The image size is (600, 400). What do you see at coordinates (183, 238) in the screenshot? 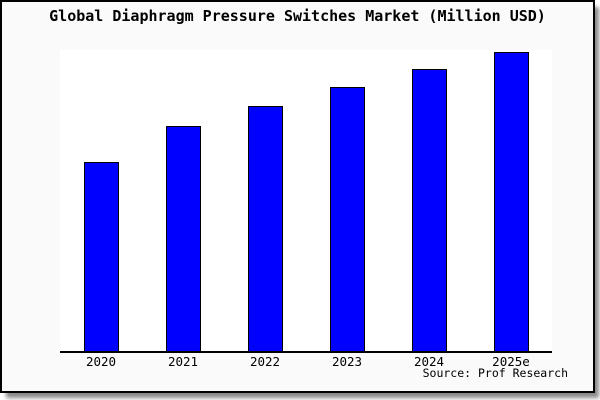
I see `bar-2021` at bounding box center [183, 238].